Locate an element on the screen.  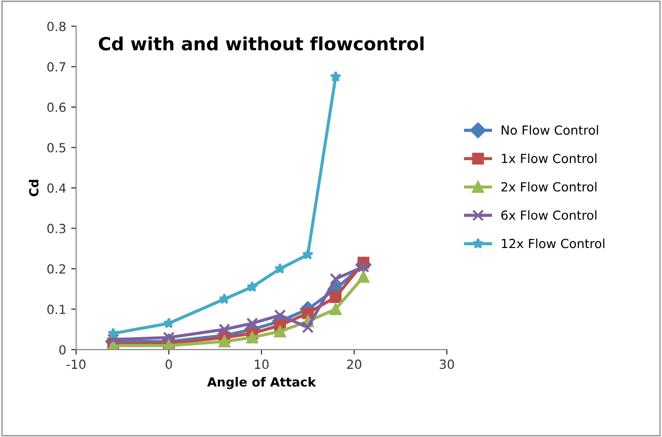
y-tick-label: 0.2 is located at coordinates (56, 269).